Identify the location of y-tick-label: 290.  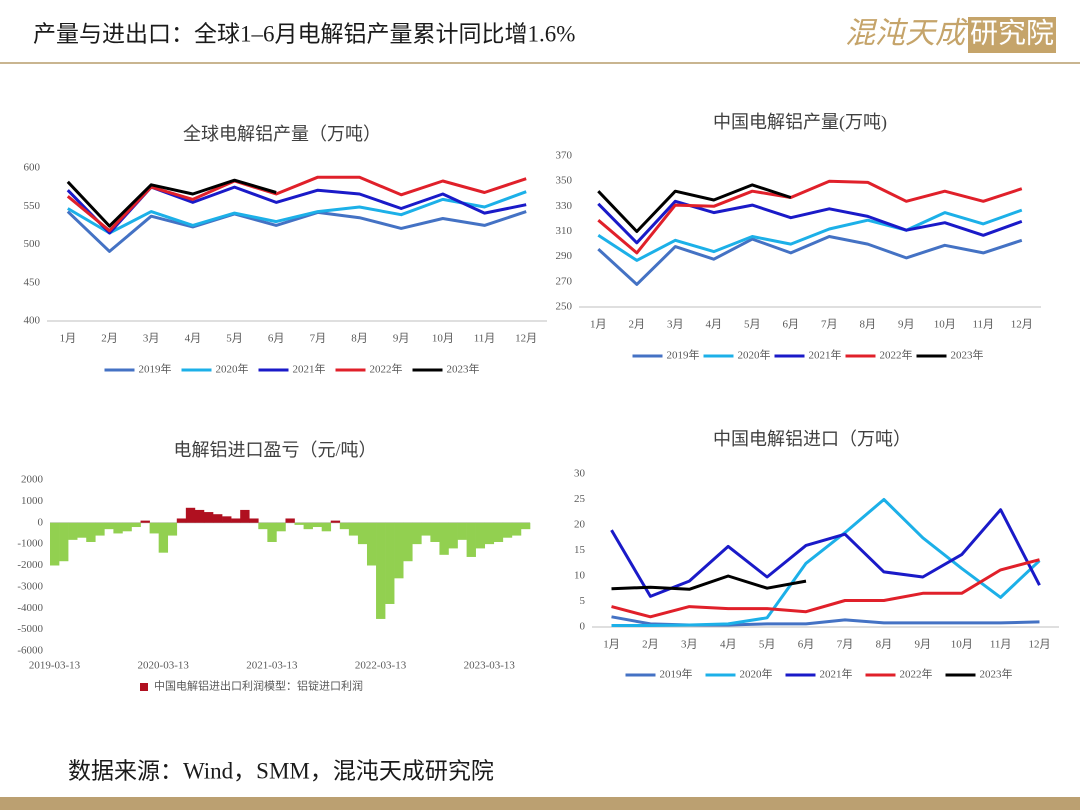
(564, 256).